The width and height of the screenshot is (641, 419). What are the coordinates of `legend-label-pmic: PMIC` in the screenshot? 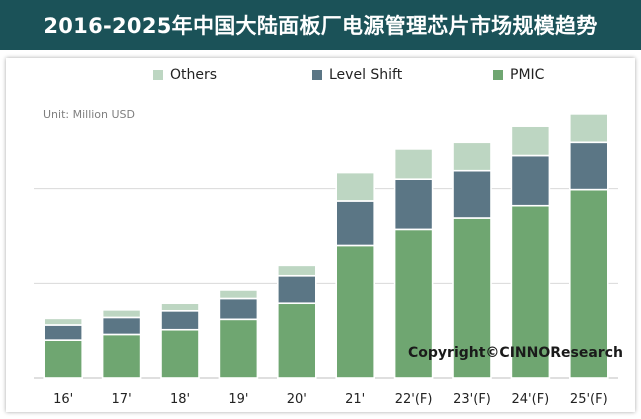 It's located at (527, 75).